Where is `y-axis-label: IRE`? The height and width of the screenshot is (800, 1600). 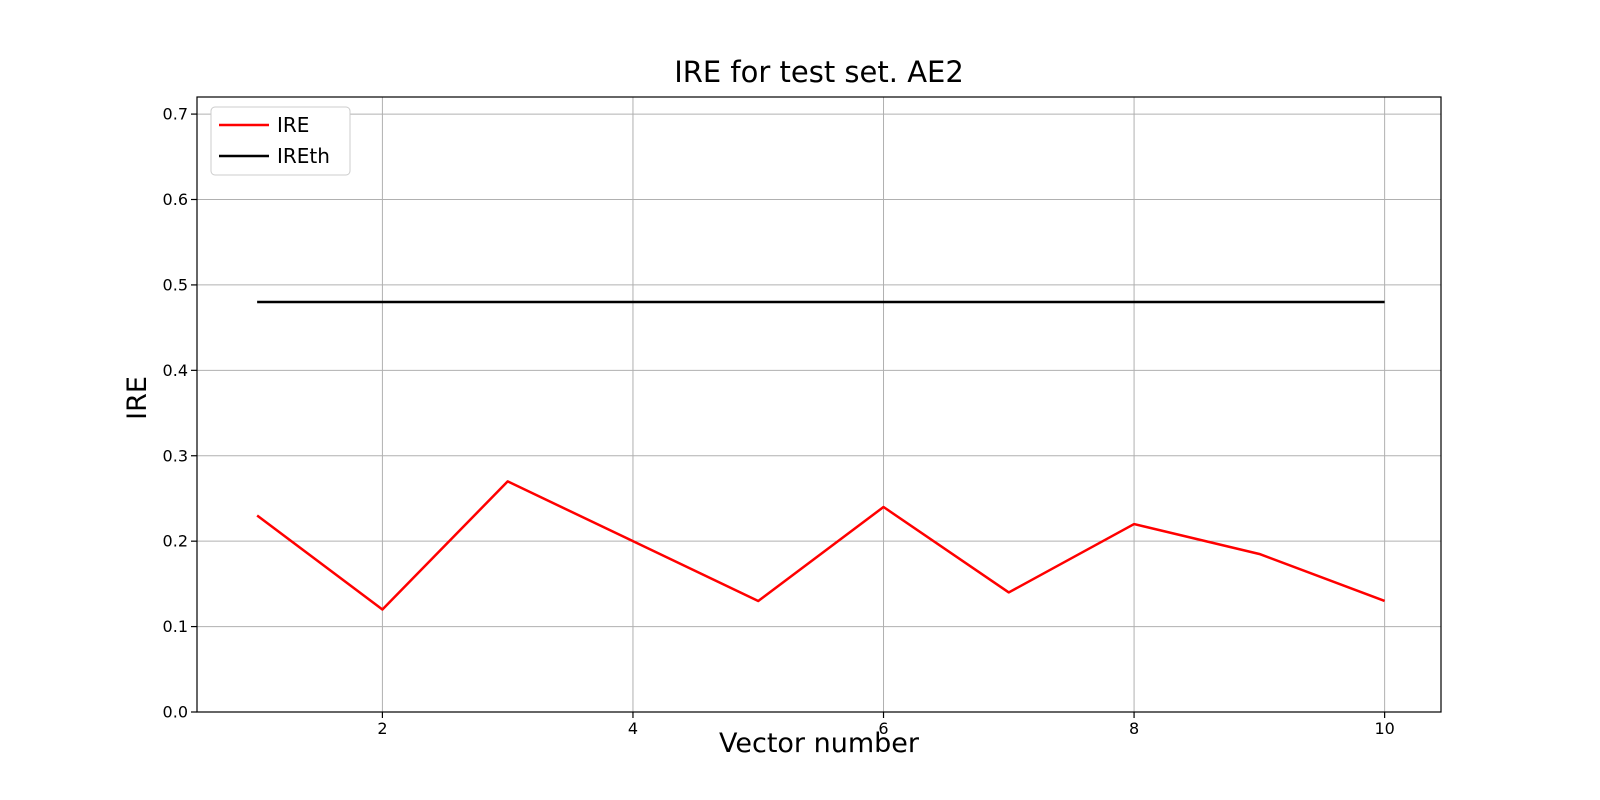 y-axis-label: IRE is located at coordinates (137, 398).